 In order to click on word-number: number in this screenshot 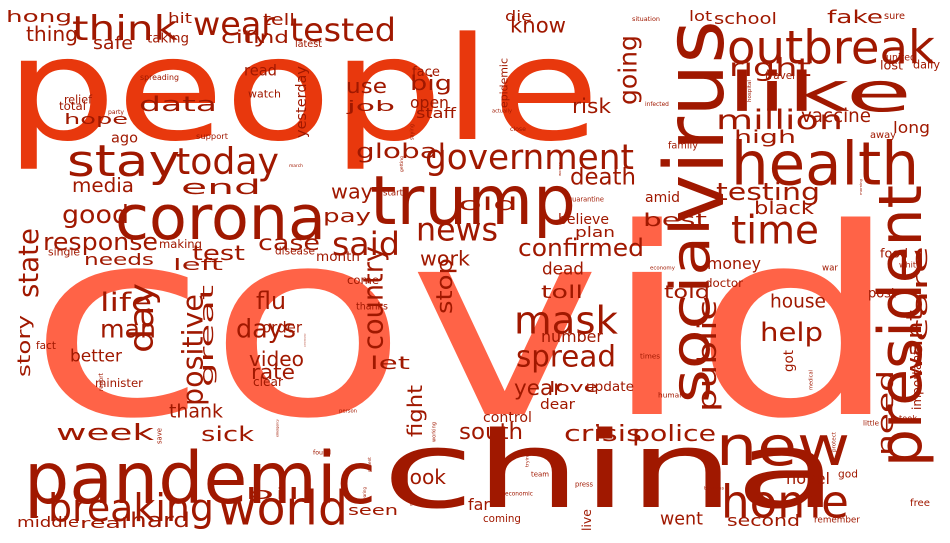, I will do `click(572, 337)`.